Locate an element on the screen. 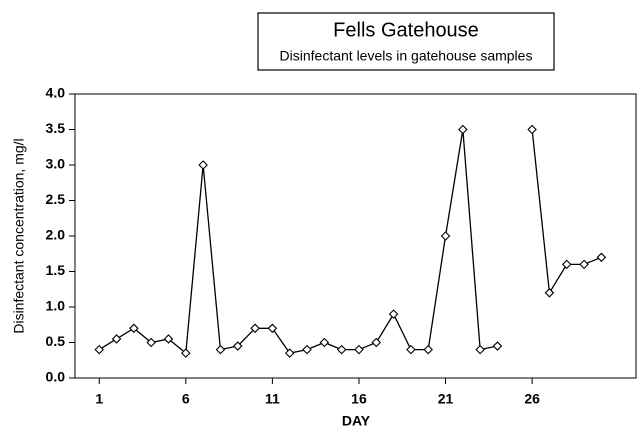  y-tick-label: 3.5 is located at coordinates (56, 128).